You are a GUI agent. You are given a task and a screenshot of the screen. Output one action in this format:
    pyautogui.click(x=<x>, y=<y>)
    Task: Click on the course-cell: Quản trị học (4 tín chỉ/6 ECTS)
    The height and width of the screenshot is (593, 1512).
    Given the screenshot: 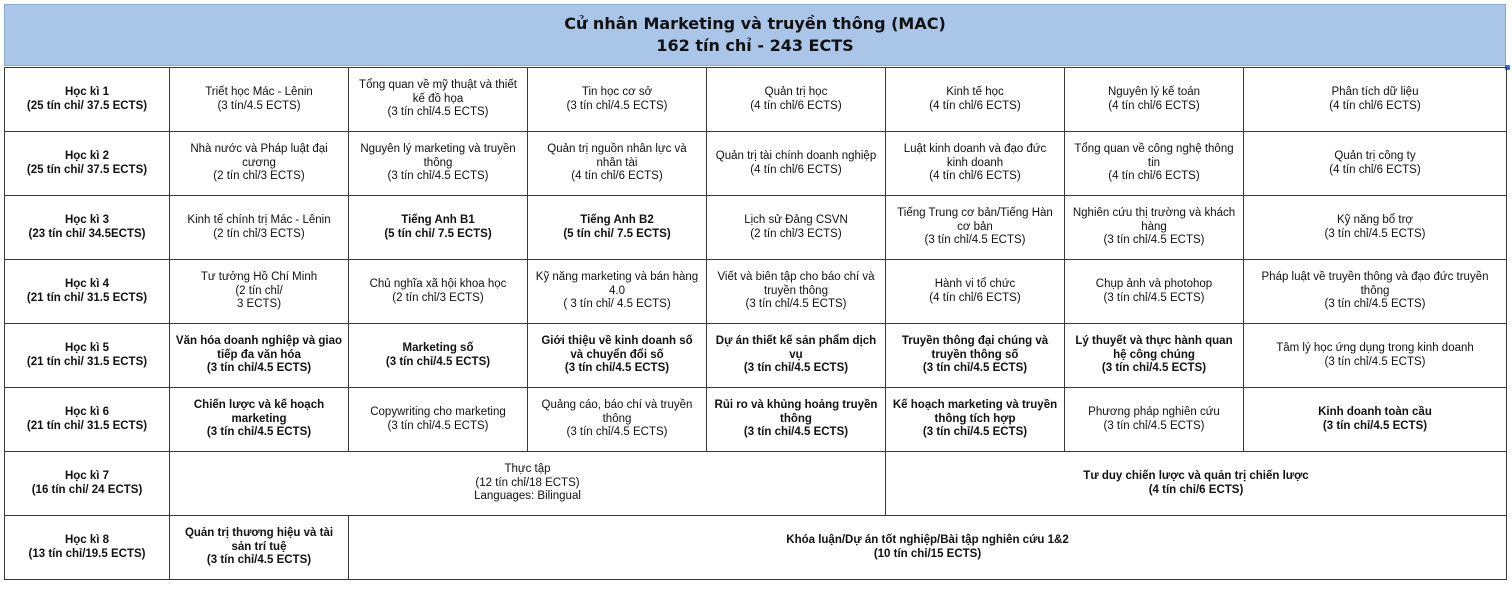 What is the action you would take?
    pyautogui.click(x=796, y=99)
    